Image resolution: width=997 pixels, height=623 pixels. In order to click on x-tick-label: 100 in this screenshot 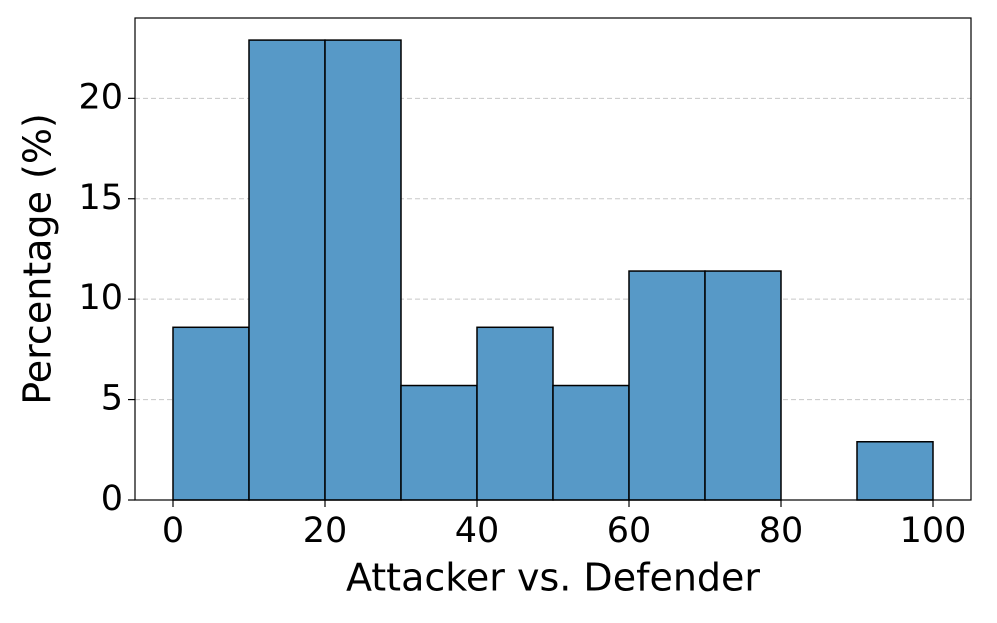, I will do `click(933, 531)`.